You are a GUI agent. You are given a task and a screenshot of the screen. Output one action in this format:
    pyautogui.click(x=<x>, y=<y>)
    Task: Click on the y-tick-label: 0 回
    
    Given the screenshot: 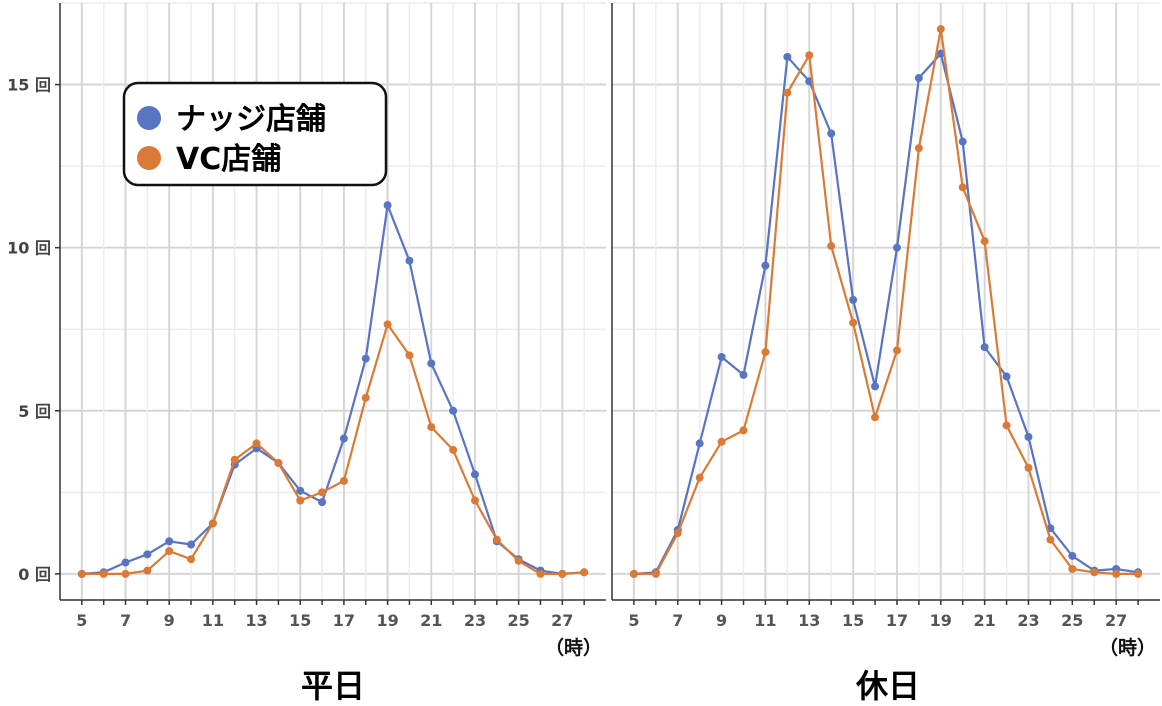 What is the action you would take?
    pyautogui.click(x=34, y=574)
    